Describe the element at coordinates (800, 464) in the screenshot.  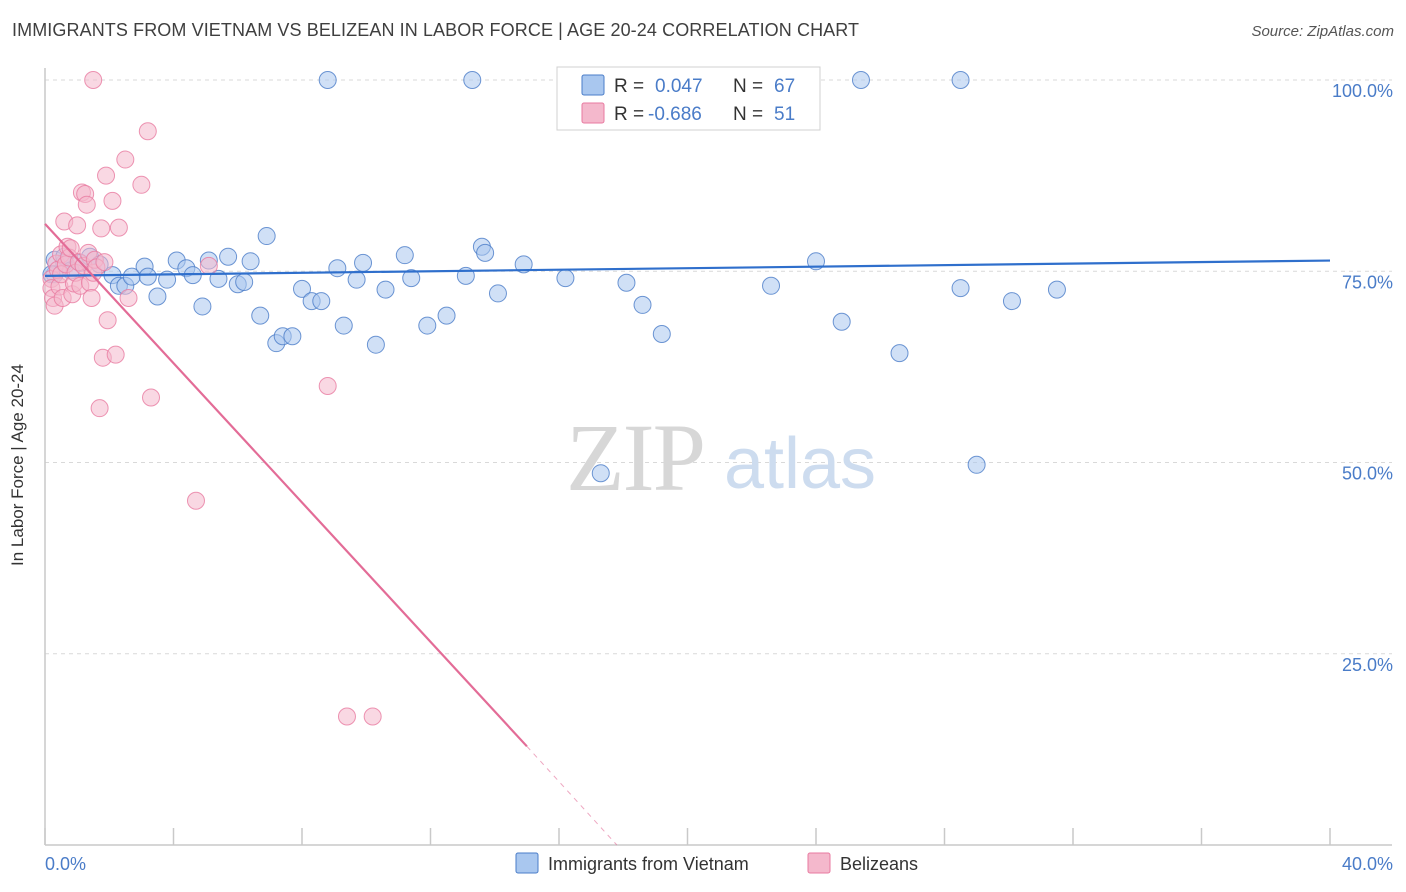
I see `watermark-atlas: atlas` at that location.